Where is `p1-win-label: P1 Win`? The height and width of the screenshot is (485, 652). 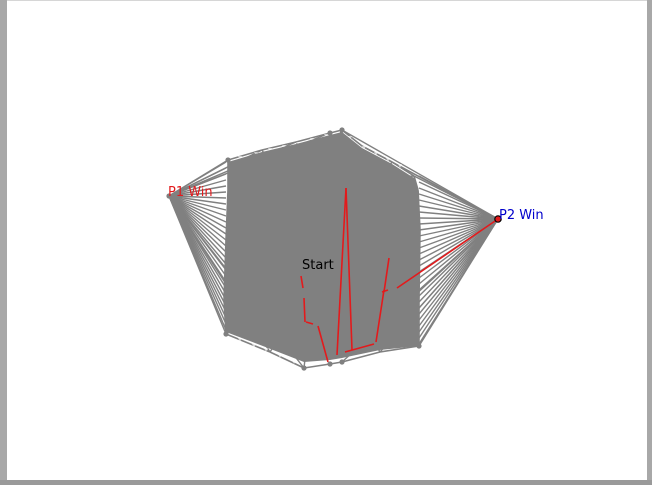
p1-win-label: P1 Win is located at coordinates (190, 192).